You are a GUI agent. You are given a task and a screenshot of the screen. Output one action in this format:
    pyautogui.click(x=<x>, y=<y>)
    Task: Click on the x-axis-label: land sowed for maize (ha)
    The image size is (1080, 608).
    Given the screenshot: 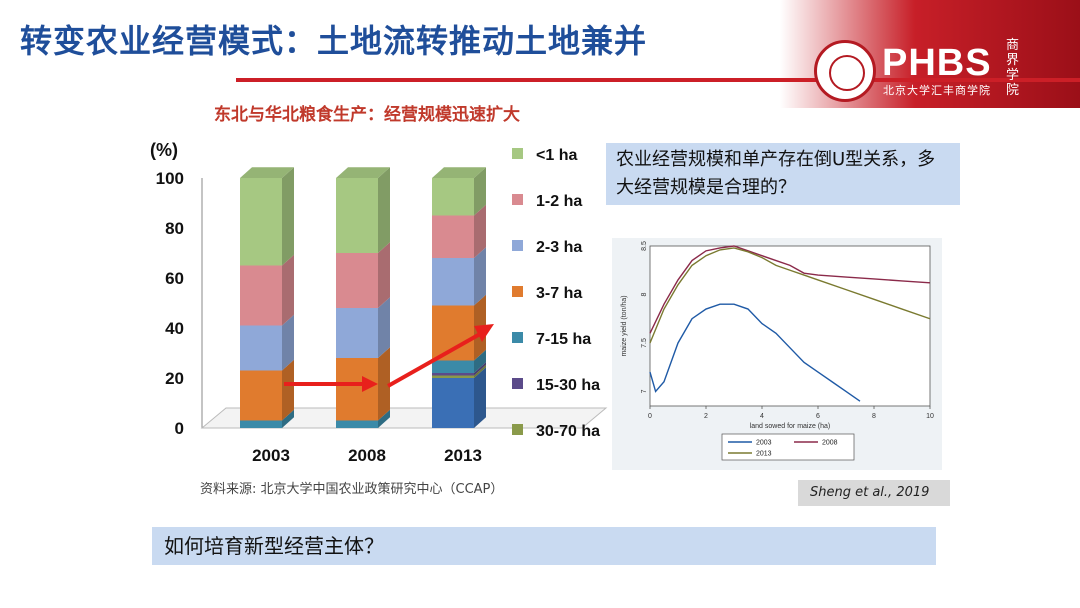 What is the action you would take?
    pyautogui.click(x=790, y=426)
    